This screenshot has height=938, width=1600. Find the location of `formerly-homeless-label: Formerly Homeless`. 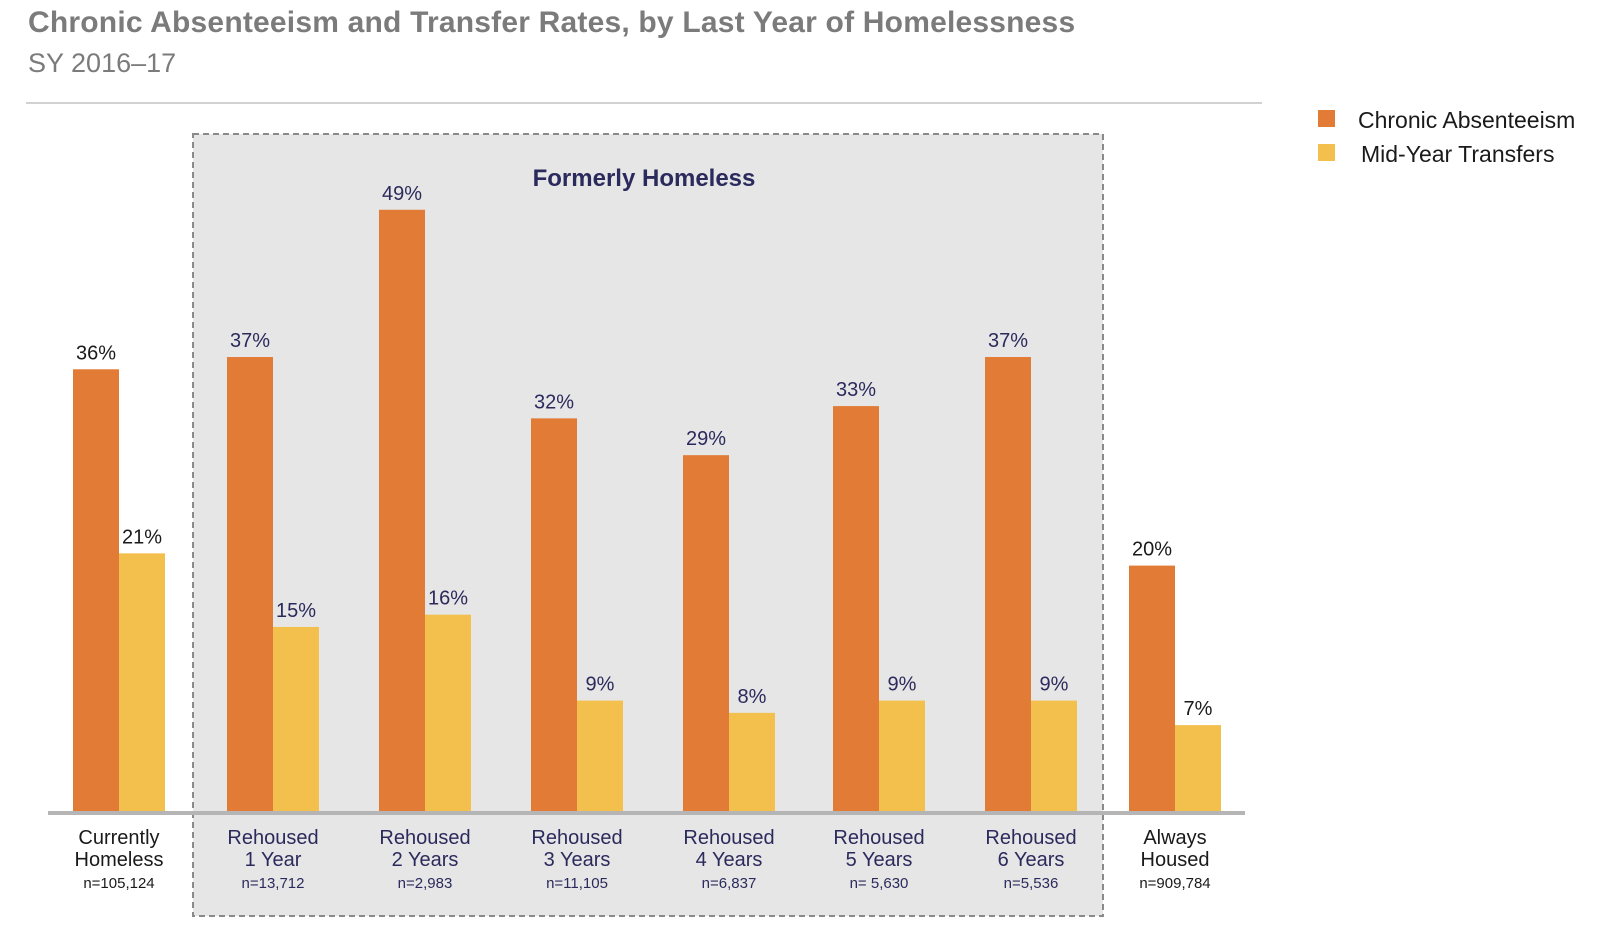

formerly-homeless-label: Formerly Homeless is located at coordinates (644, 178).